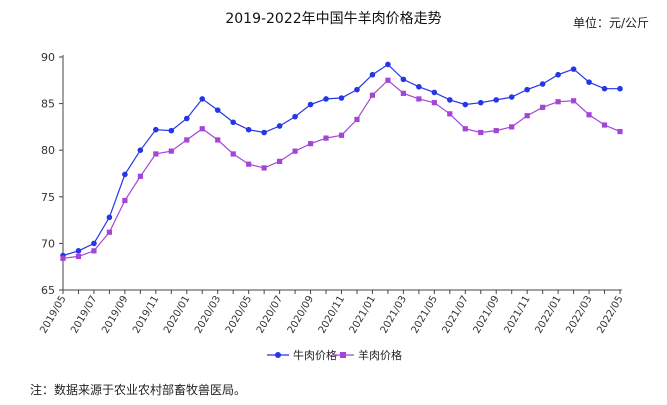  Describe the element at coordinates (48, 104) in the screenshot. I see `y-tick-label: 85` at that location.